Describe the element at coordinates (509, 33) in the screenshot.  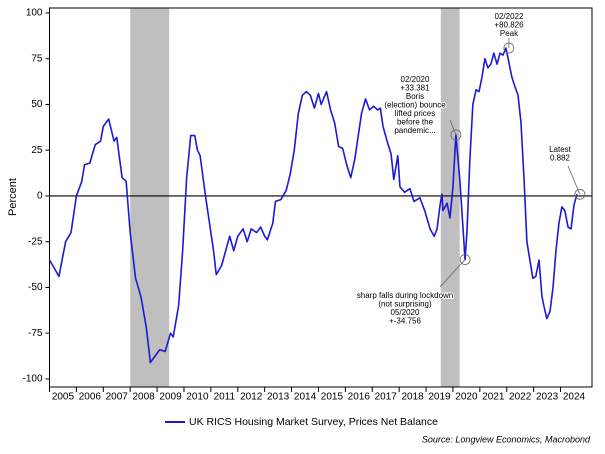
I see `annotation-text: Peak` at that location.